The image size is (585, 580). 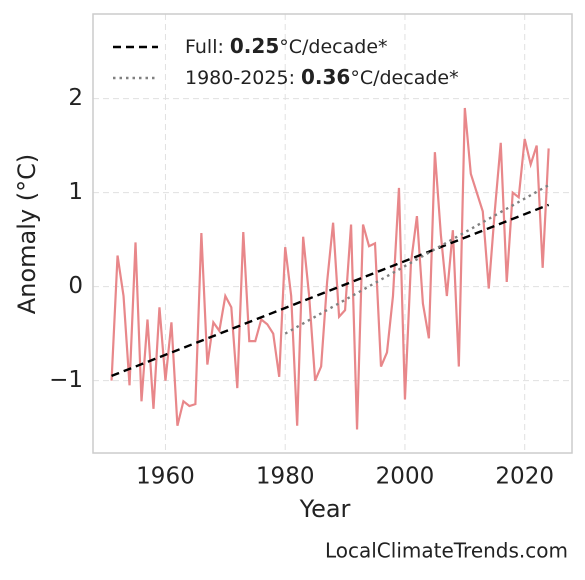 What do you see at coordinates (165, 477) in the screenshot?
I see `x-tick-label: 1960` at bounding box center [165, 477].